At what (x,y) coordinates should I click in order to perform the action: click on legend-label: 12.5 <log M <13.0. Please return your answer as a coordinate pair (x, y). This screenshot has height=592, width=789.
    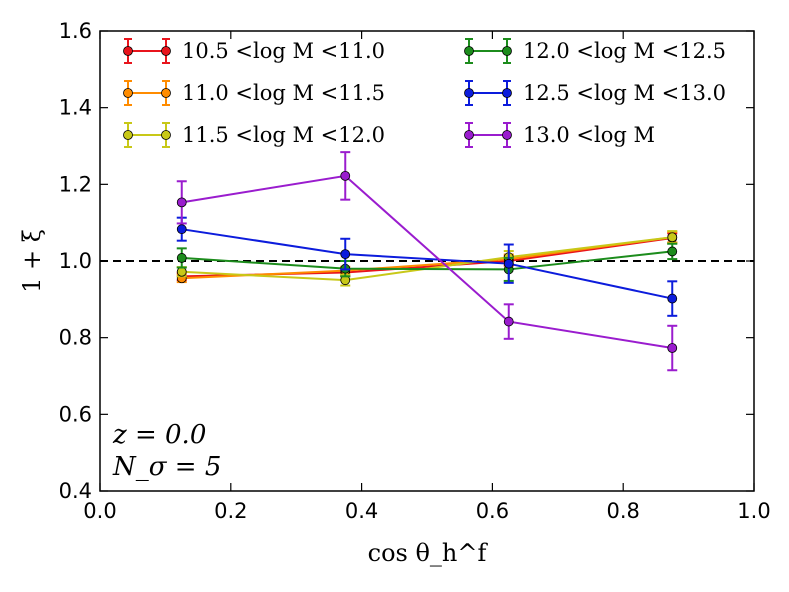
    Looking at the image, I should click on (624, 93).